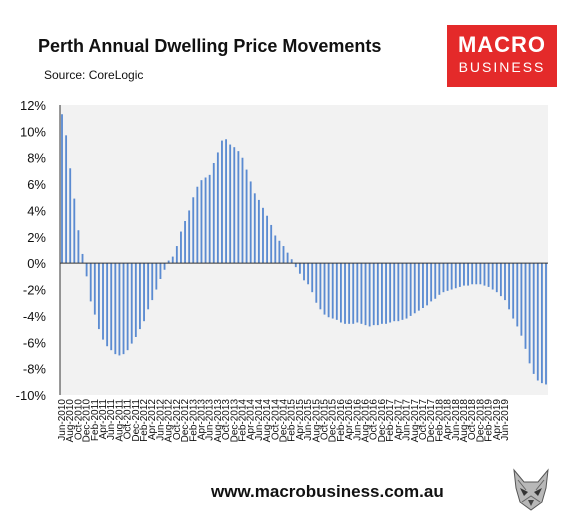  What do you see at coordinates (111, 419) in the screenshot?
I see `x-tick-label: Jun-2011` at bounding box center [111, 419].